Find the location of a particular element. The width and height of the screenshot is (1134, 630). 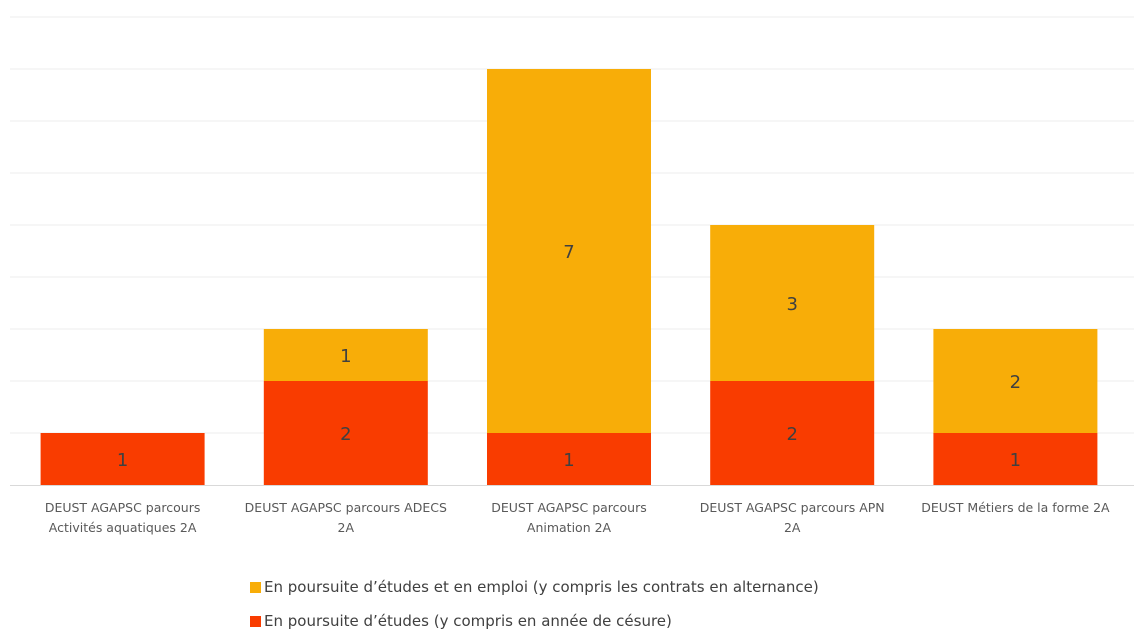

data-label-0-4: 1 is located at coordinates (1015, 460).